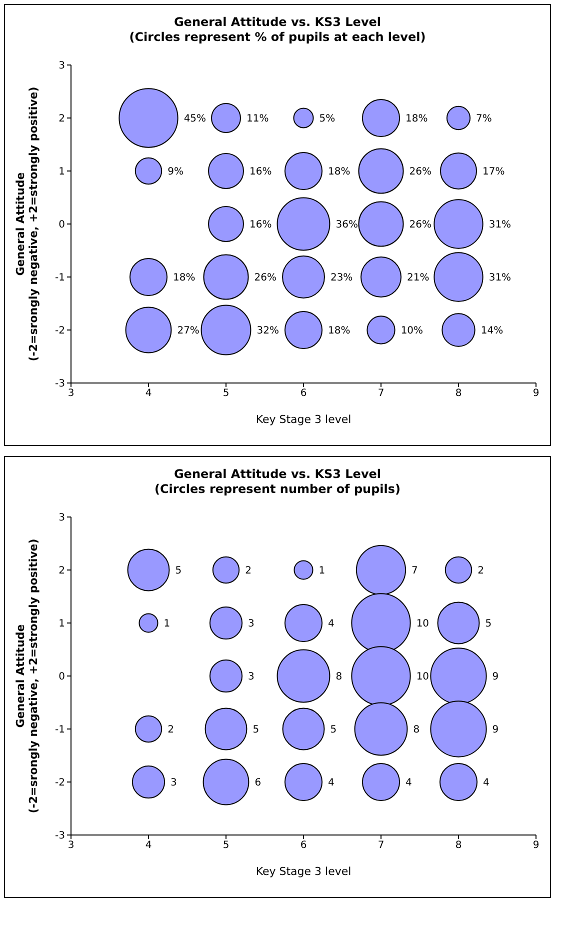 Image resolution: width=561 pixels, height=938 pixels. What do you see at coordinates (267, 331) in the screenshot?
I see `data-label: 32%` at bounding box center [267, 331].